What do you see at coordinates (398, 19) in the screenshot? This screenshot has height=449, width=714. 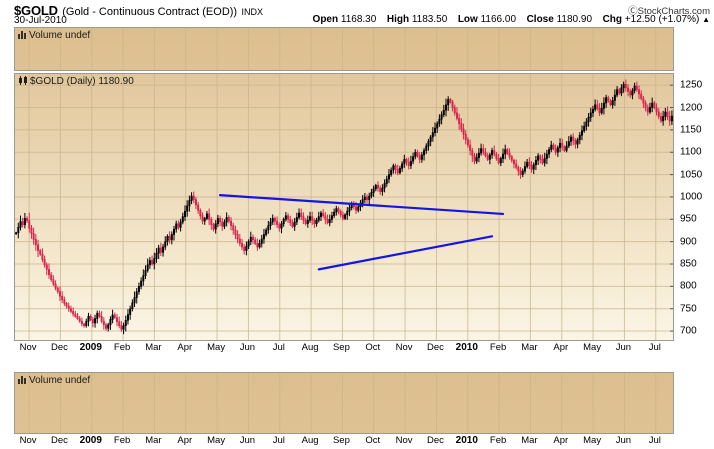 I see `high-label: High` at bounding box center [398, 19].